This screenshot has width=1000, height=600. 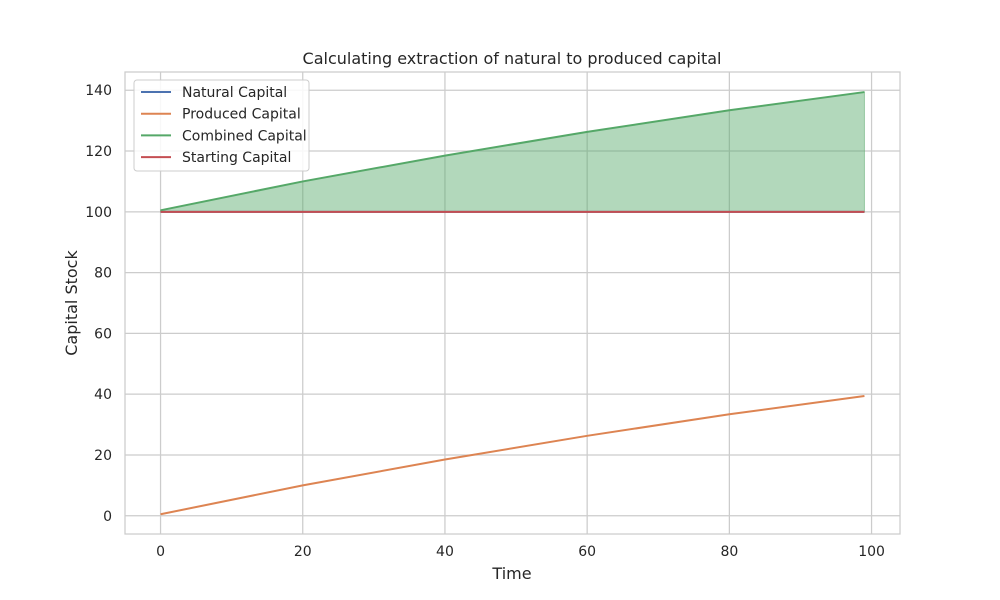 What do you see at coordinates (234, 93) in the screenshot?
I see `legend-label-natural-capital: Natural Capital` at bounding box center [234, 93].